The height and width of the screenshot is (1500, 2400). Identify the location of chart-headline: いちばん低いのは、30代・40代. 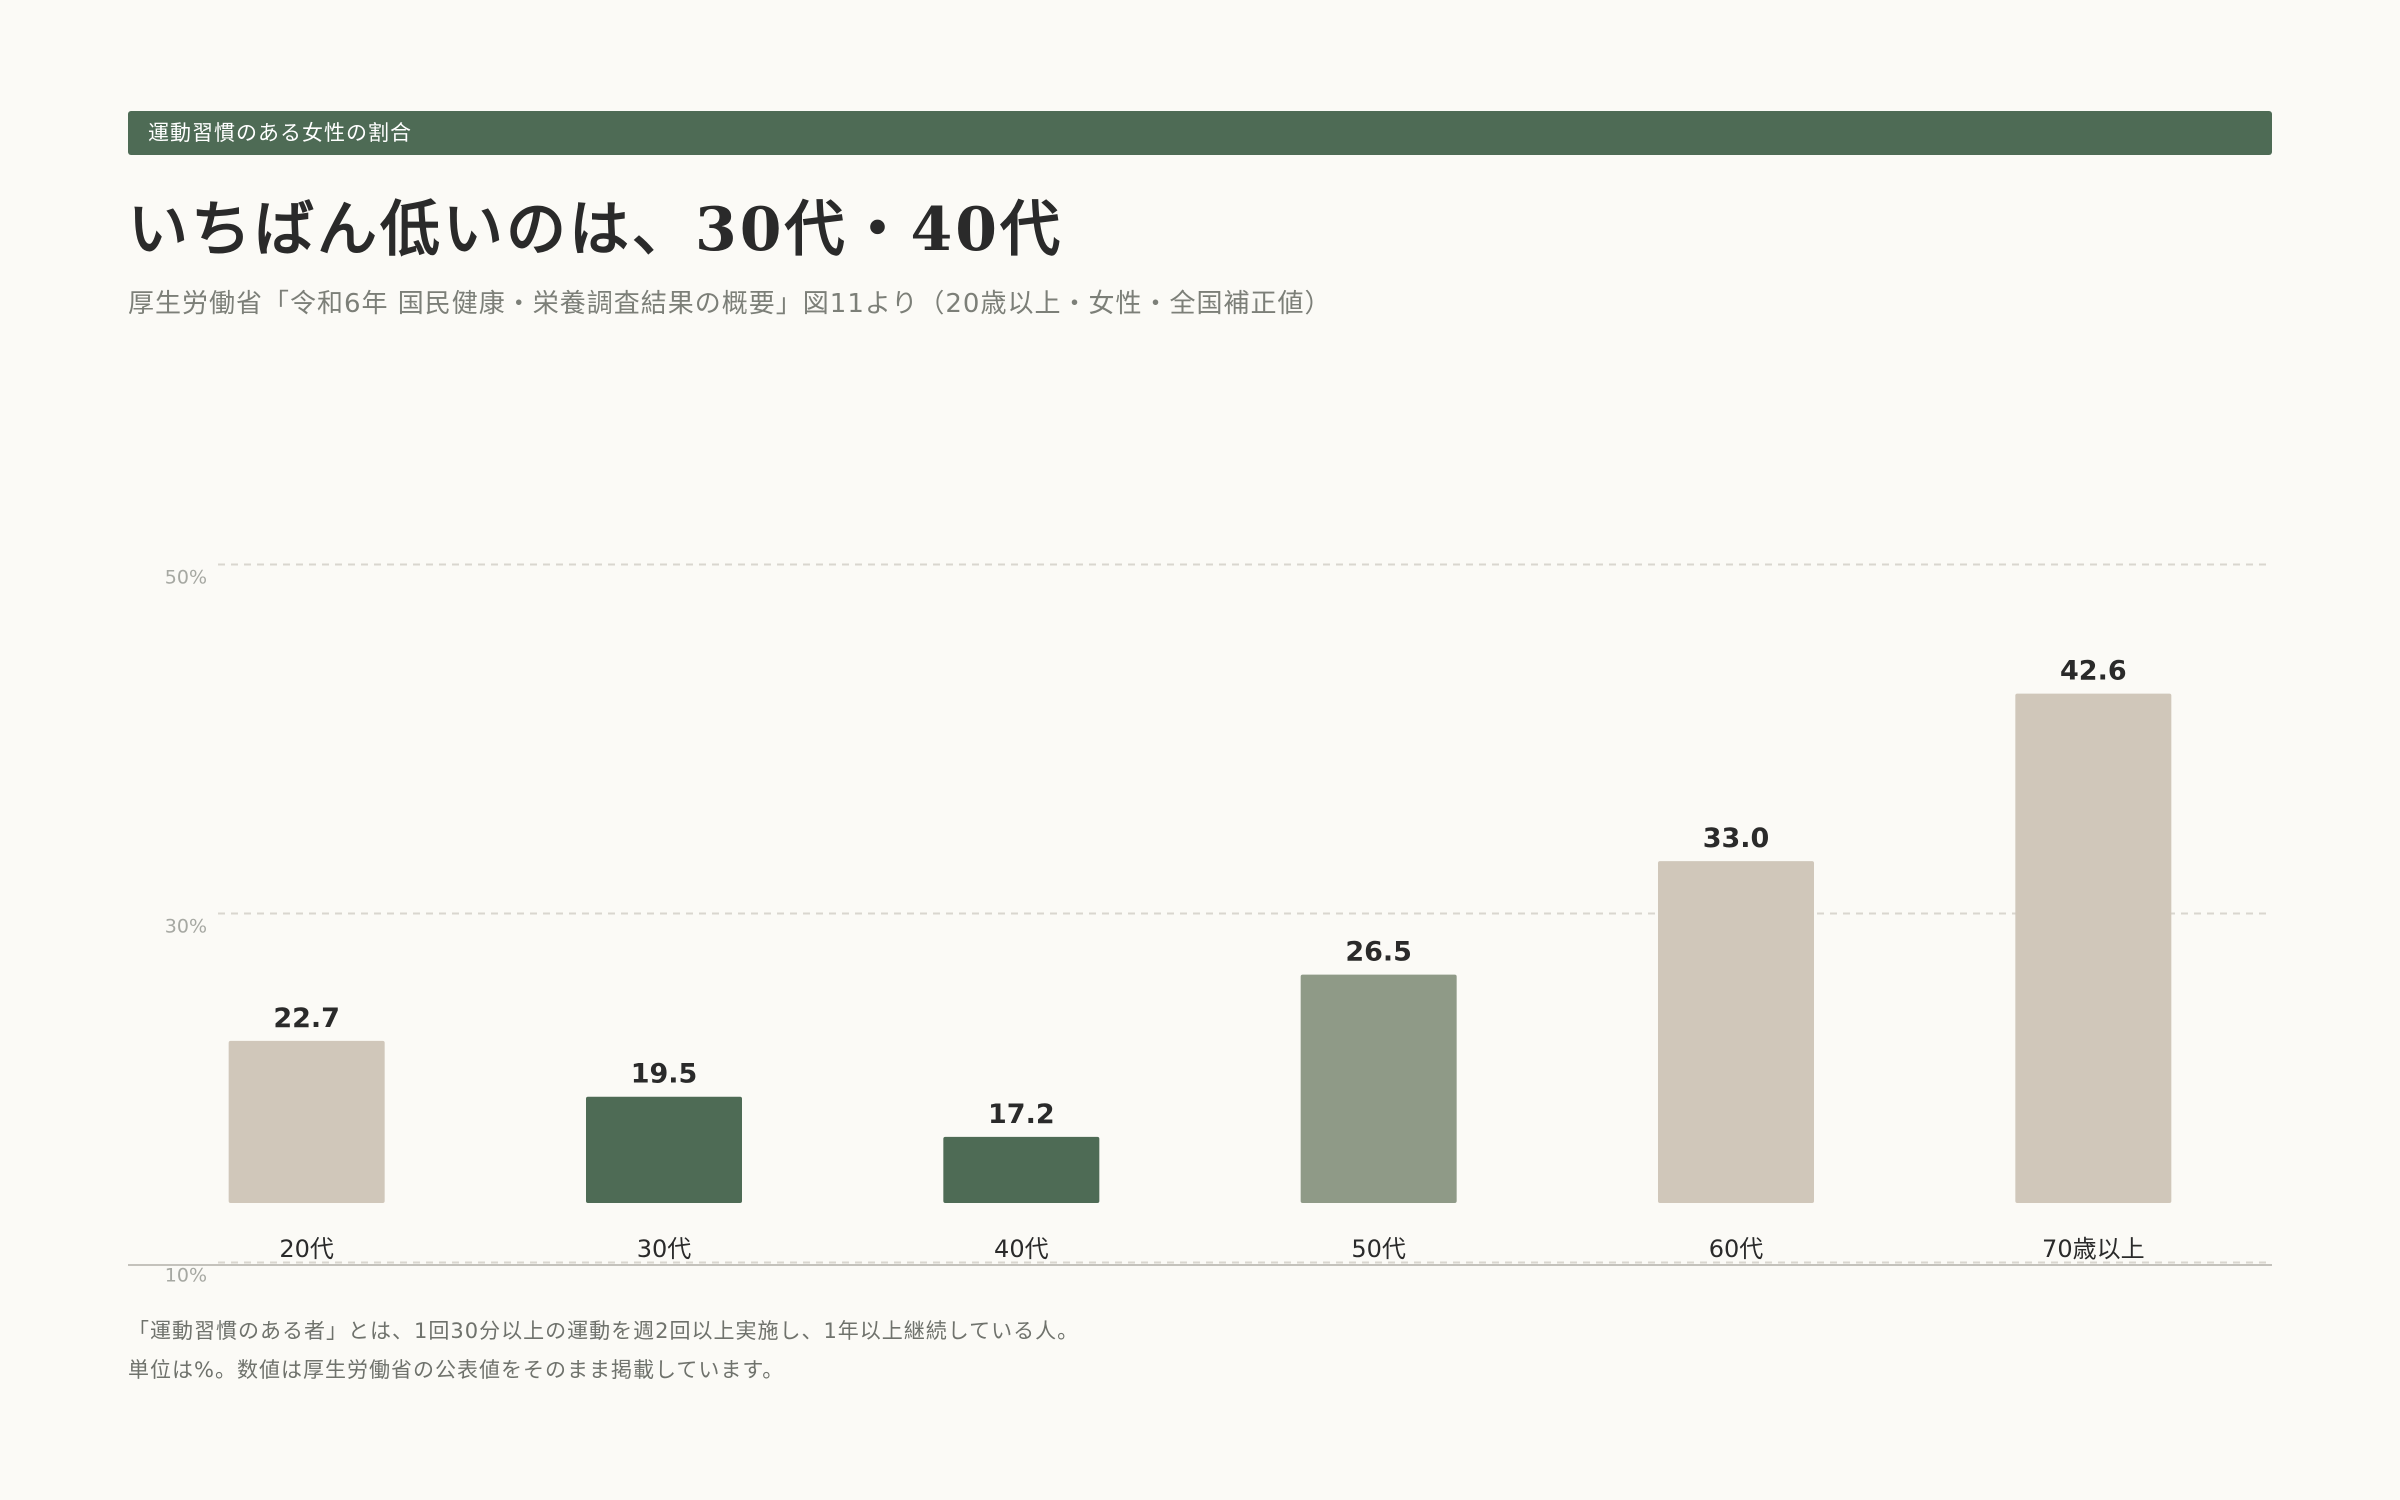
(595, 230).